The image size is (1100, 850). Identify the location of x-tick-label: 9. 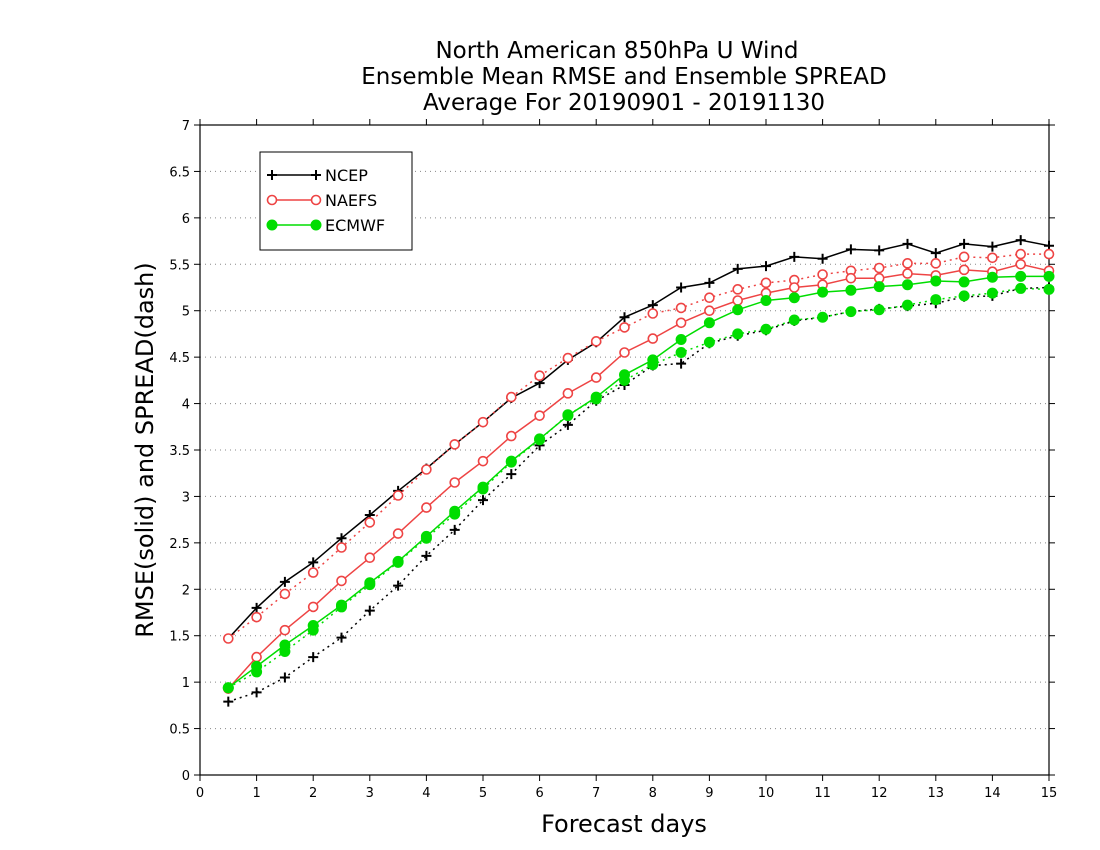
(709, 793).